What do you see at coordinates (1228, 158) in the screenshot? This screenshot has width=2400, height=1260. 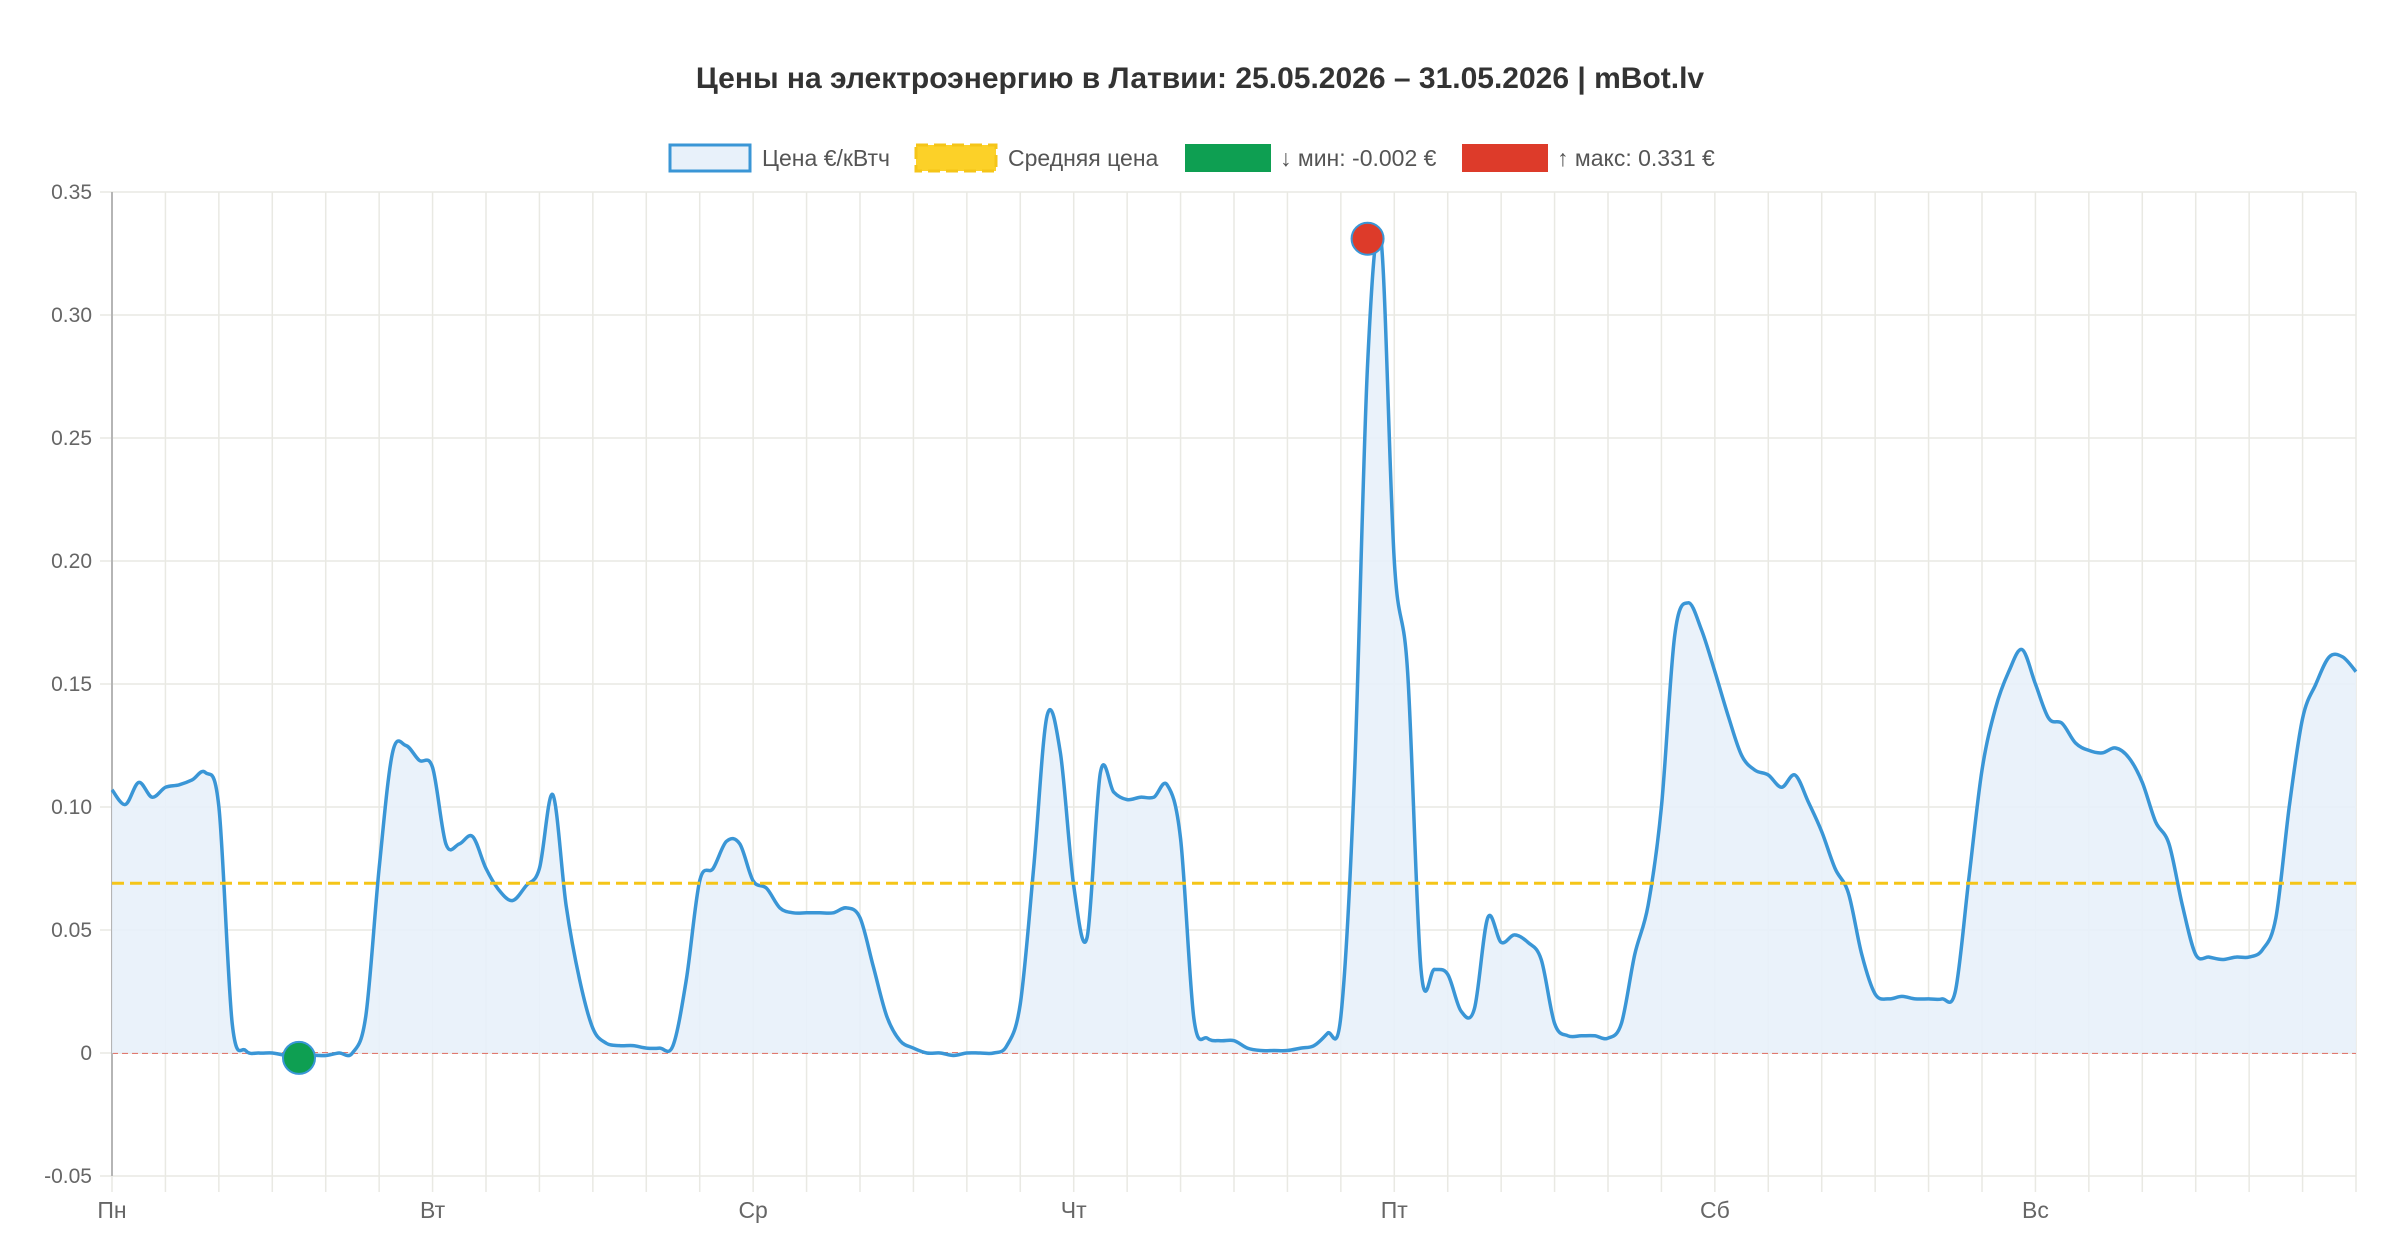 I see `legend-min-swatch` at bounding box center [1228, 158].